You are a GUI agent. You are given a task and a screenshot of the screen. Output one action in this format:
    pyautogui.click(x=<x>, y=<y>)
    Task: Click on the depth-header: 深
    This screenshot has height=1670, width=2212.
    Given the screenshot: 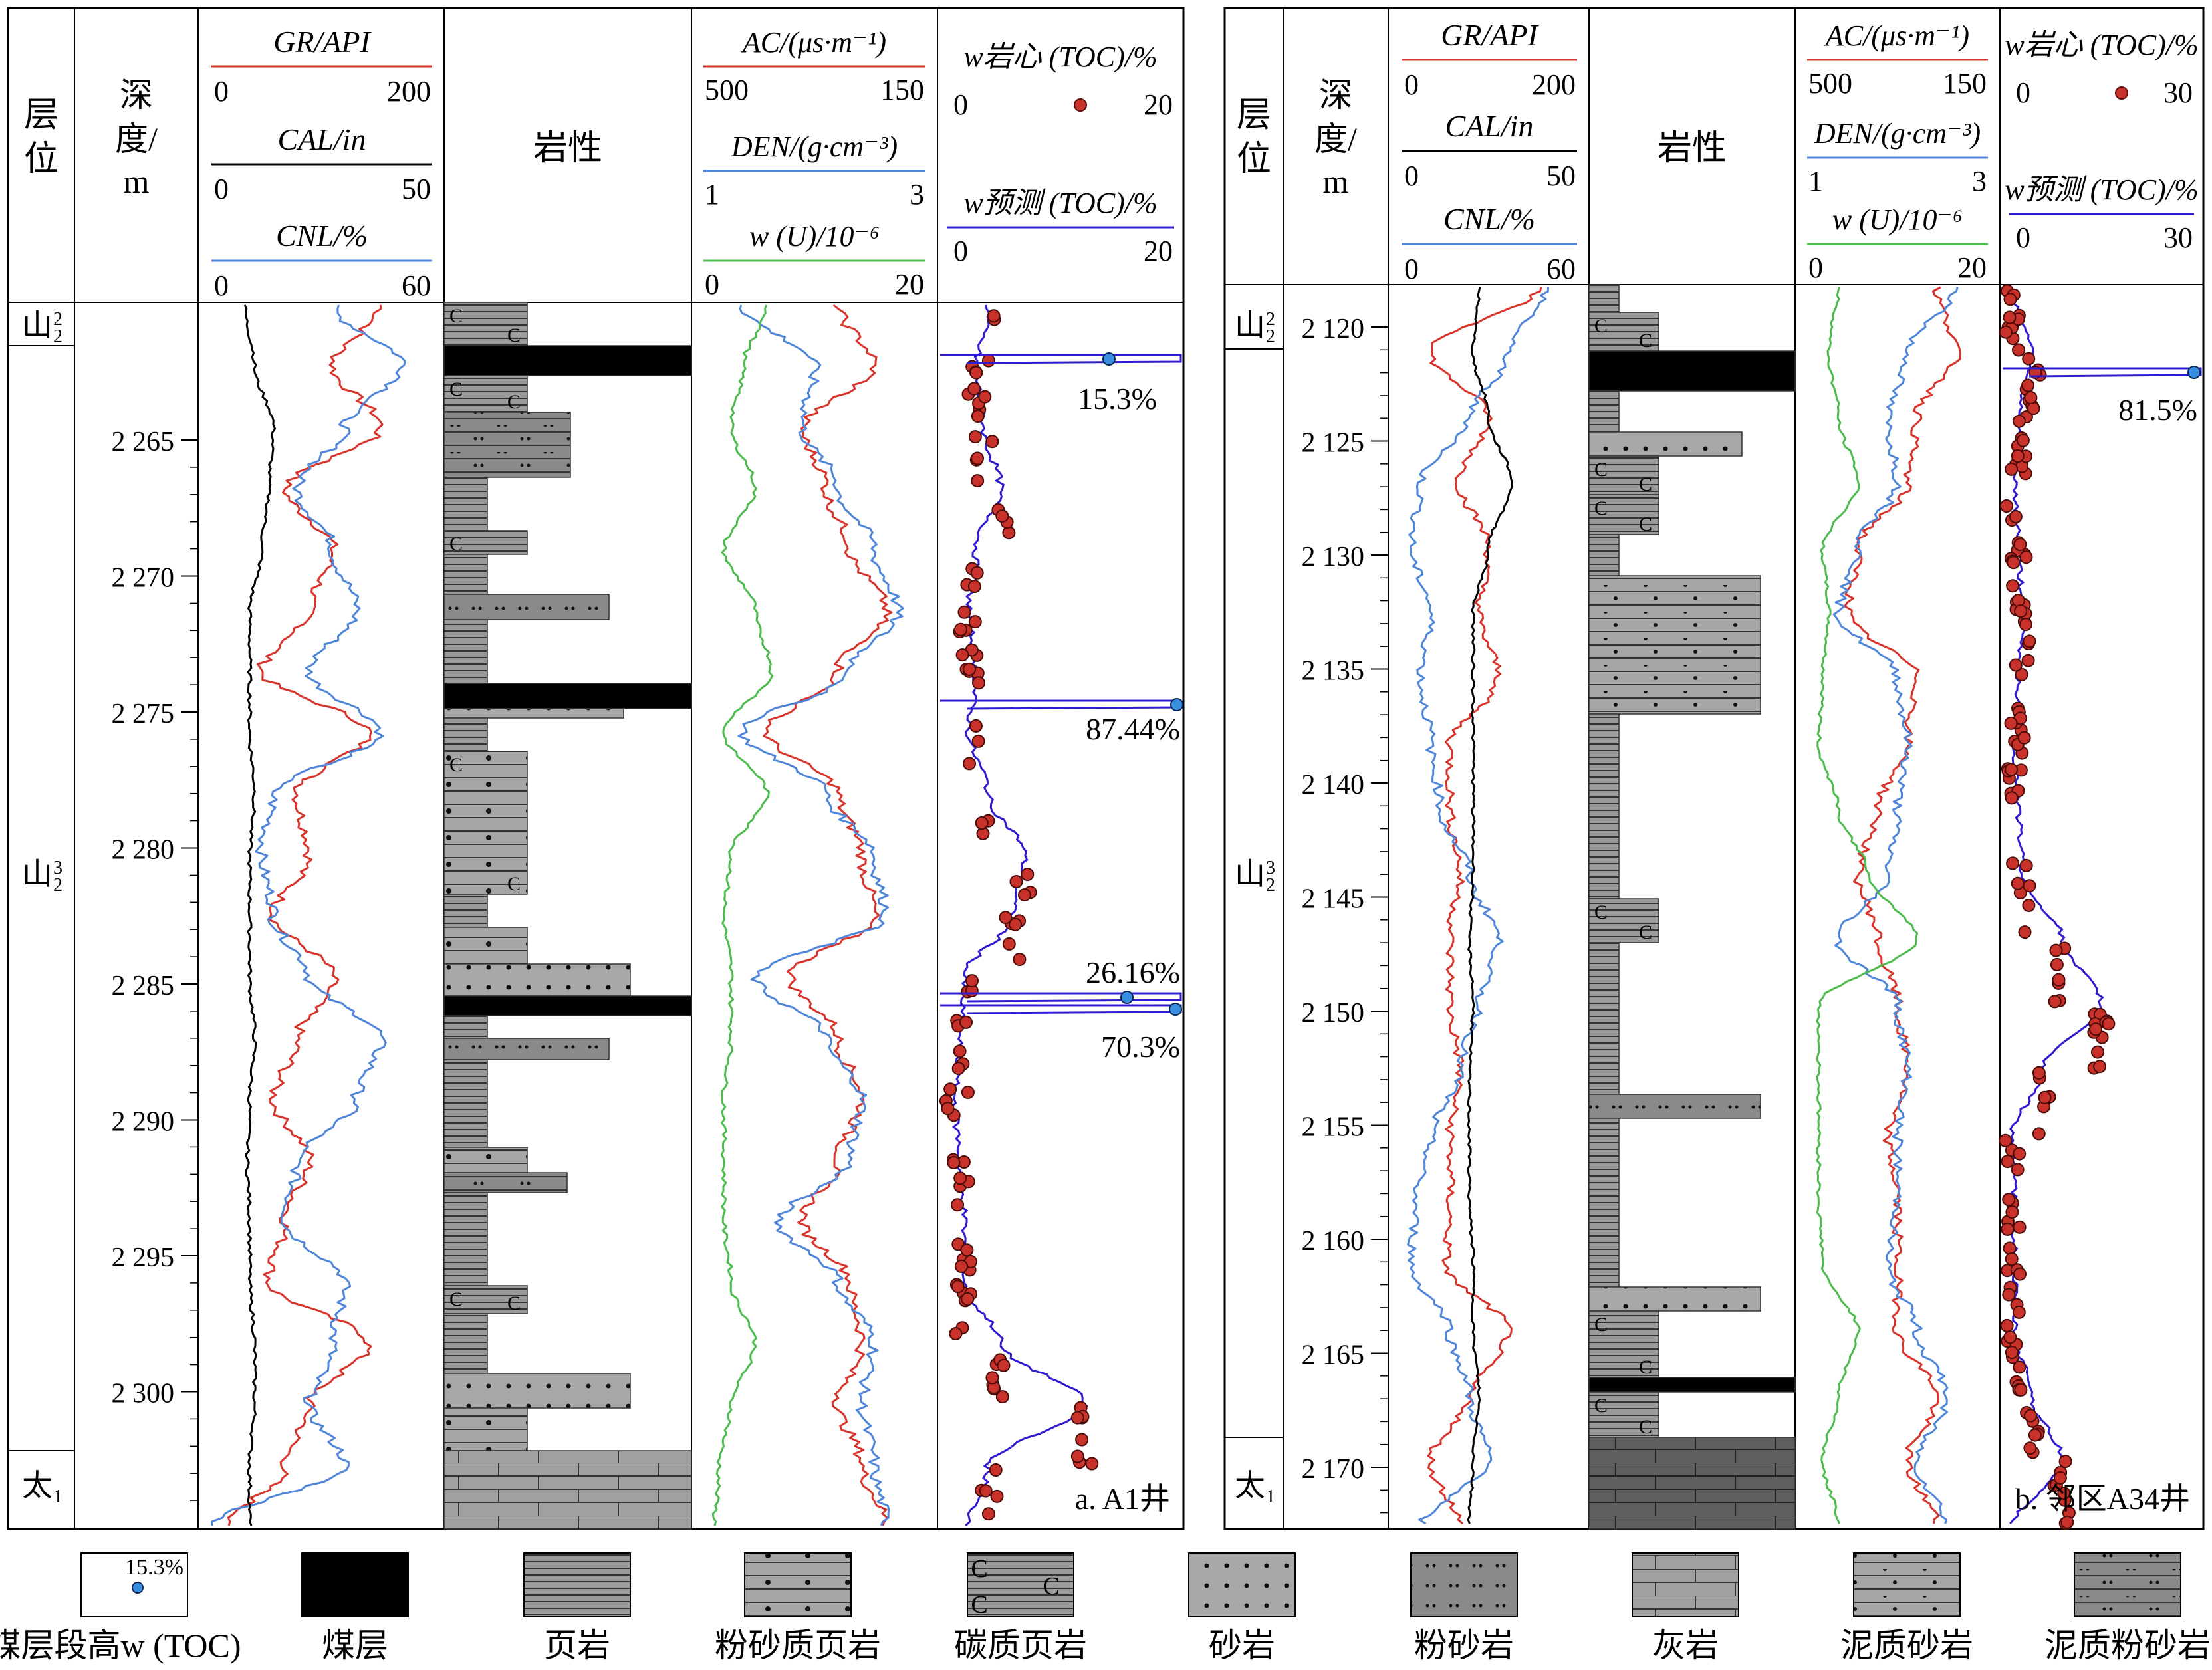 What is the action you would take?
    pyautogui.click(x=1335, y=95)
    